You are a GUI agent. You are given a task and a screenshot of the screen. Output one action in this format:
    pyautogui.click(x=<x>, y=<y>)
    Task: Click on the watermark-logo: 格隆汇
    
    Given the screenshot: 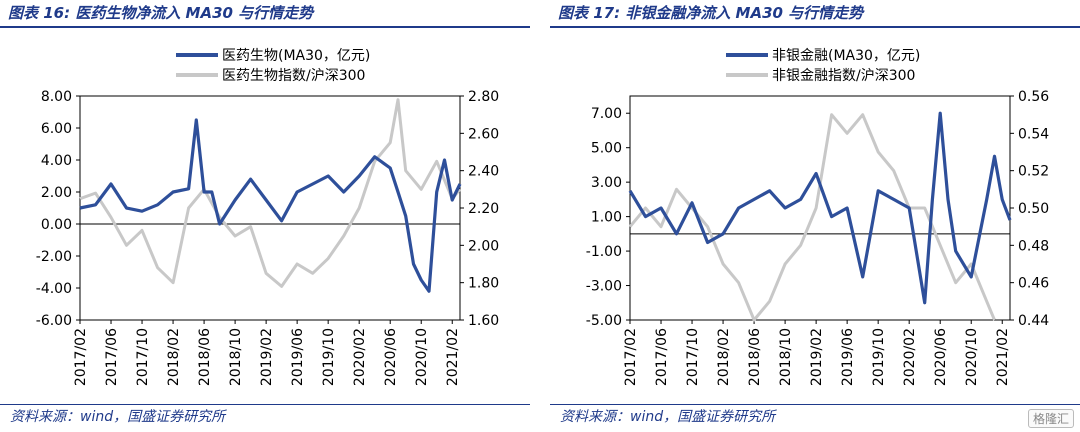 What is the action you would take?
    pyautogui.click(x=1050, y=418)
    